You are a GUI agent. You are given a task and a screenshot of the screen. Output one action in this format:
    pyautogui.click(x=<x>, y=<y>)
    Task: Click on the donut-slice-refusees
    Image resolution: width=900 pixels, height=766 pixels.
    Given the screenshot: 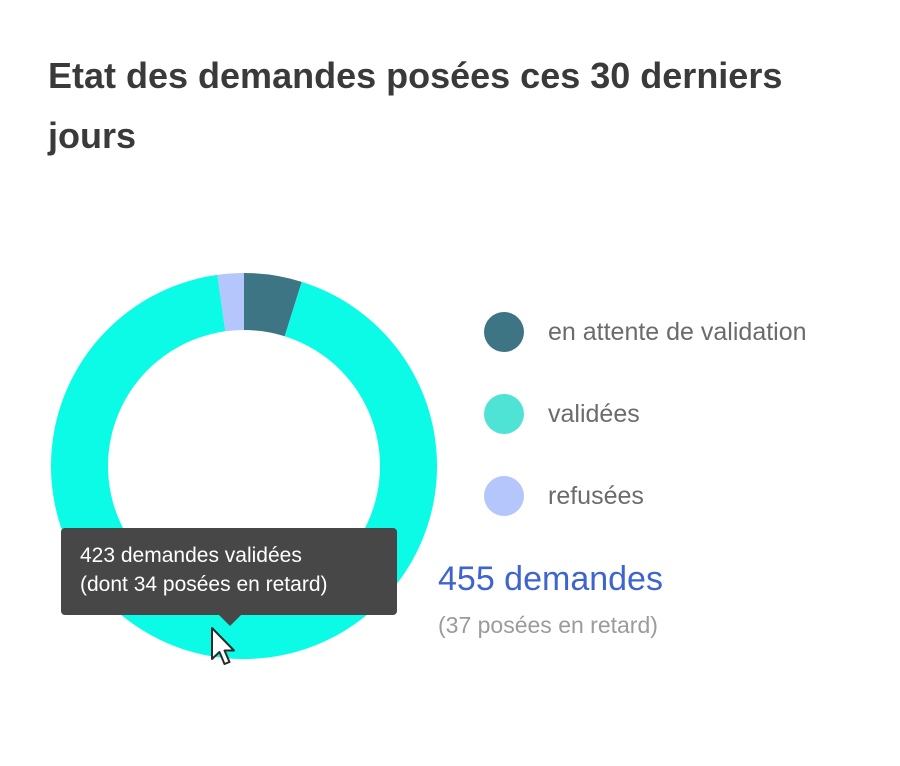 What is the action you would take?
    pyautogui.click(x=230, y=302)
    